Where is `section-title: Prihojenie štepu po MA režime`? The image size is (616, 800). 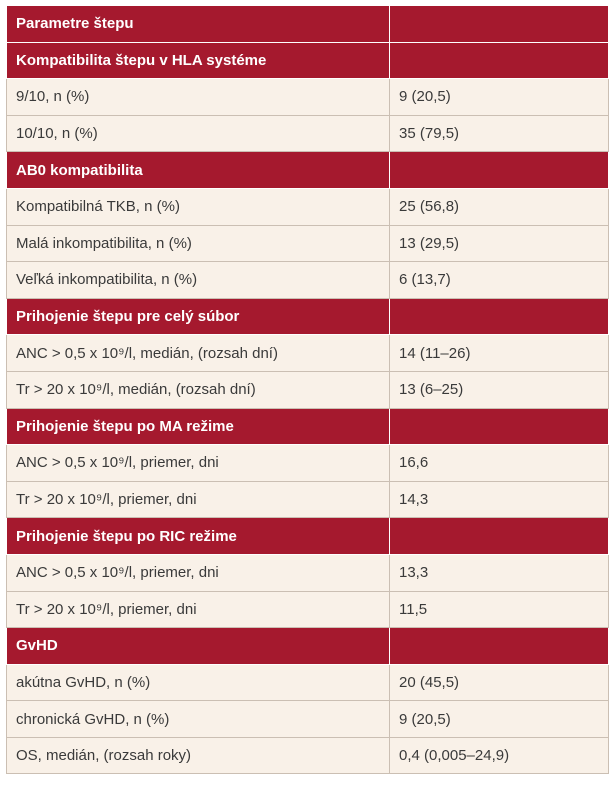 section-title: Prihojenie štepu po MA režime is located at coordinates (198, 426).